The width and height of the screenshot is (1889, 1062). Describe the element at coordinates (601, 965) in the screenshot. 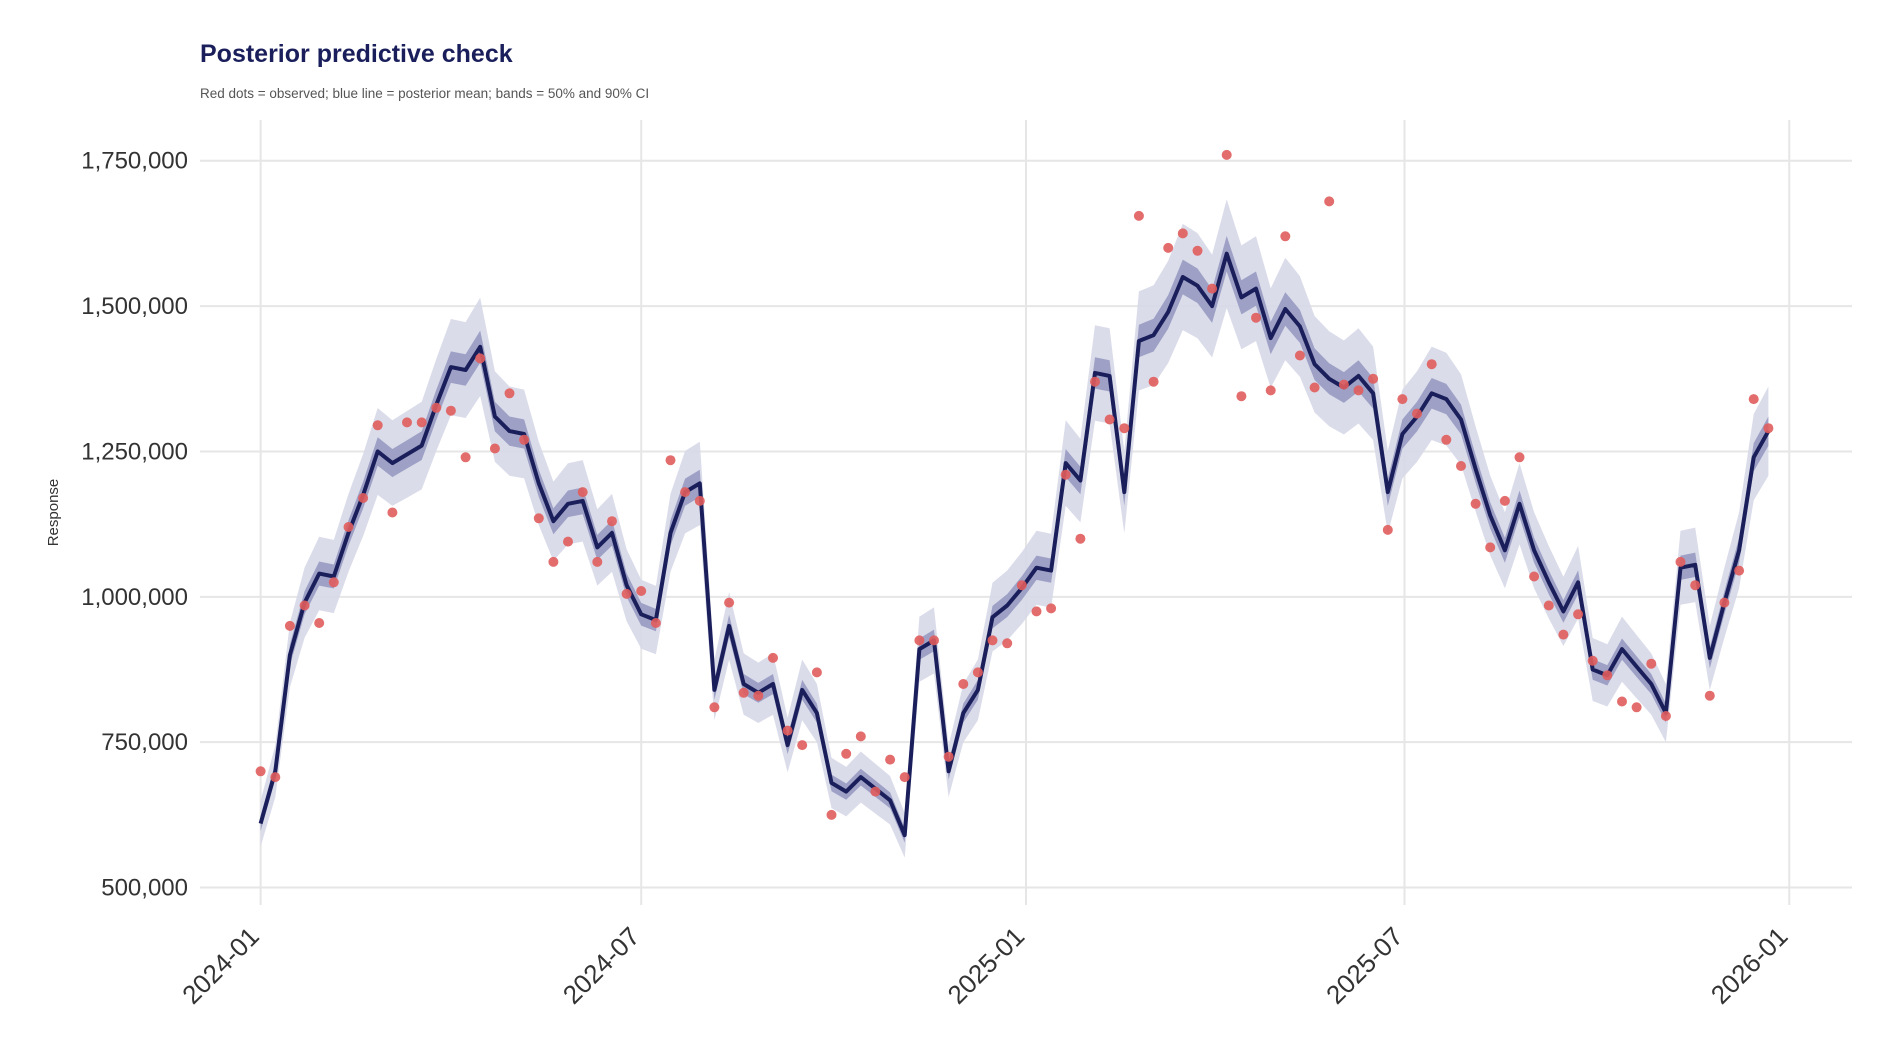

I see `x-tick-label: 2024-07` at that location.